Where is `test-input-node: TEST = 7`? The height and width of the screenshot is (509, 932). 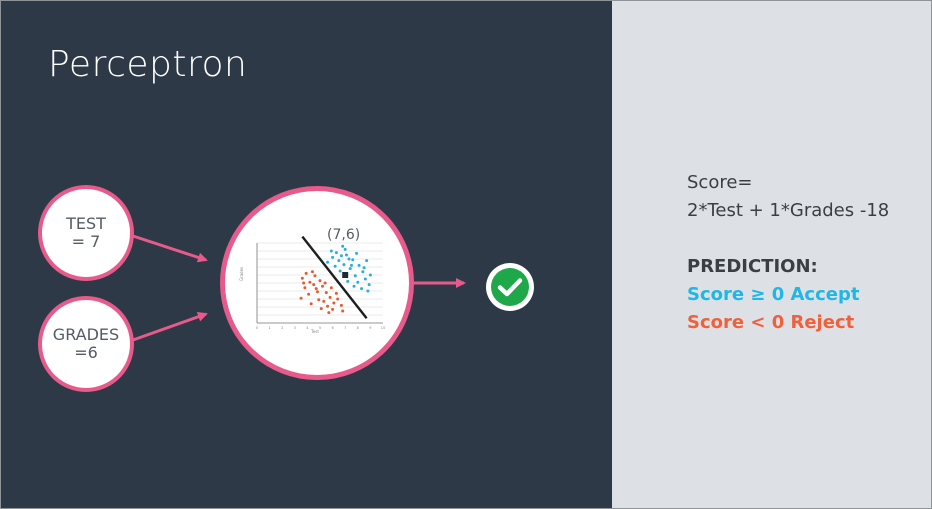 test-input-node: TEST = 7 is located at coordinates (86, 233).